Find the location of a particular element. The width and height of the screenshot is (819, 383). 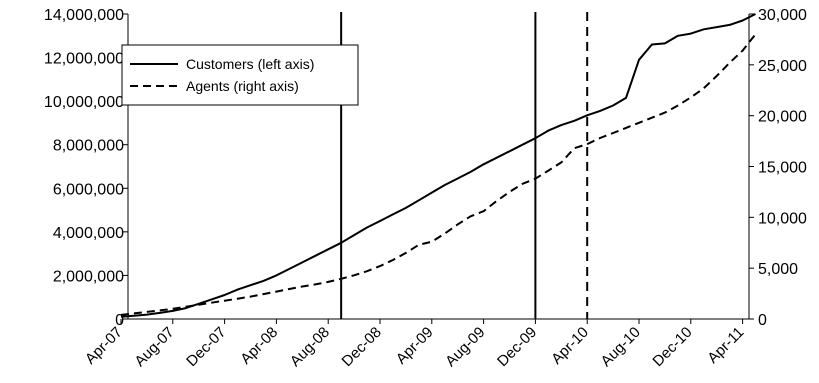

x-axis-tick-label: Aug-07 is located at coordinates (154, 347).